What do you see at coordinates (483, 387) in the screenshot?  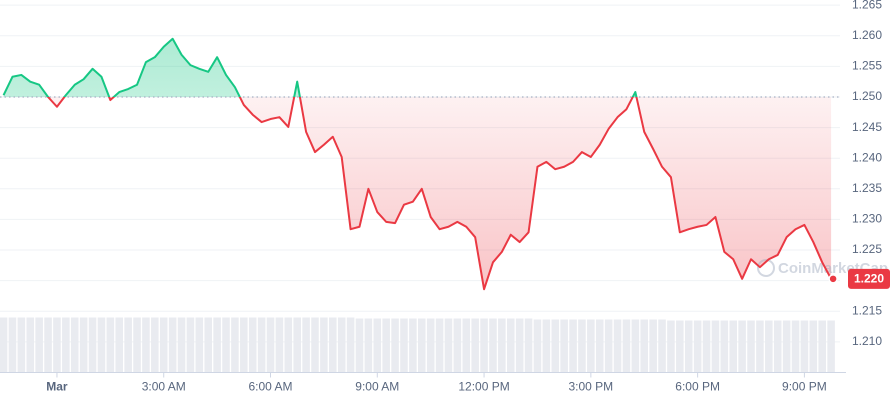 I see `x-tick-label: 12:00 PM` at bounding box center [483, 387].